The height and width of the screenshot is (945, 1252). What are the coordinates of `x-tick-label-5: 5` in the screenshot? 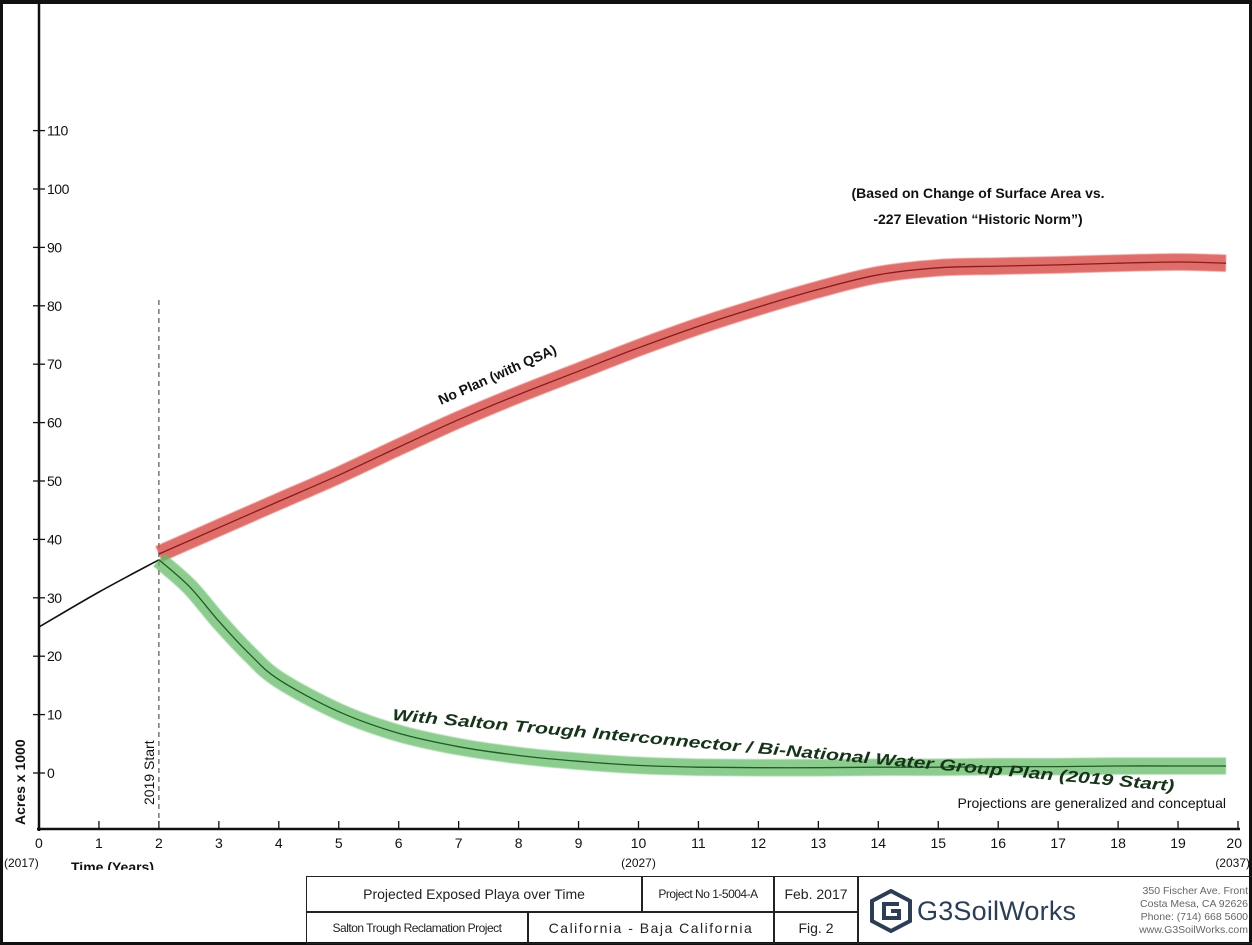 It's located at (339, 843).